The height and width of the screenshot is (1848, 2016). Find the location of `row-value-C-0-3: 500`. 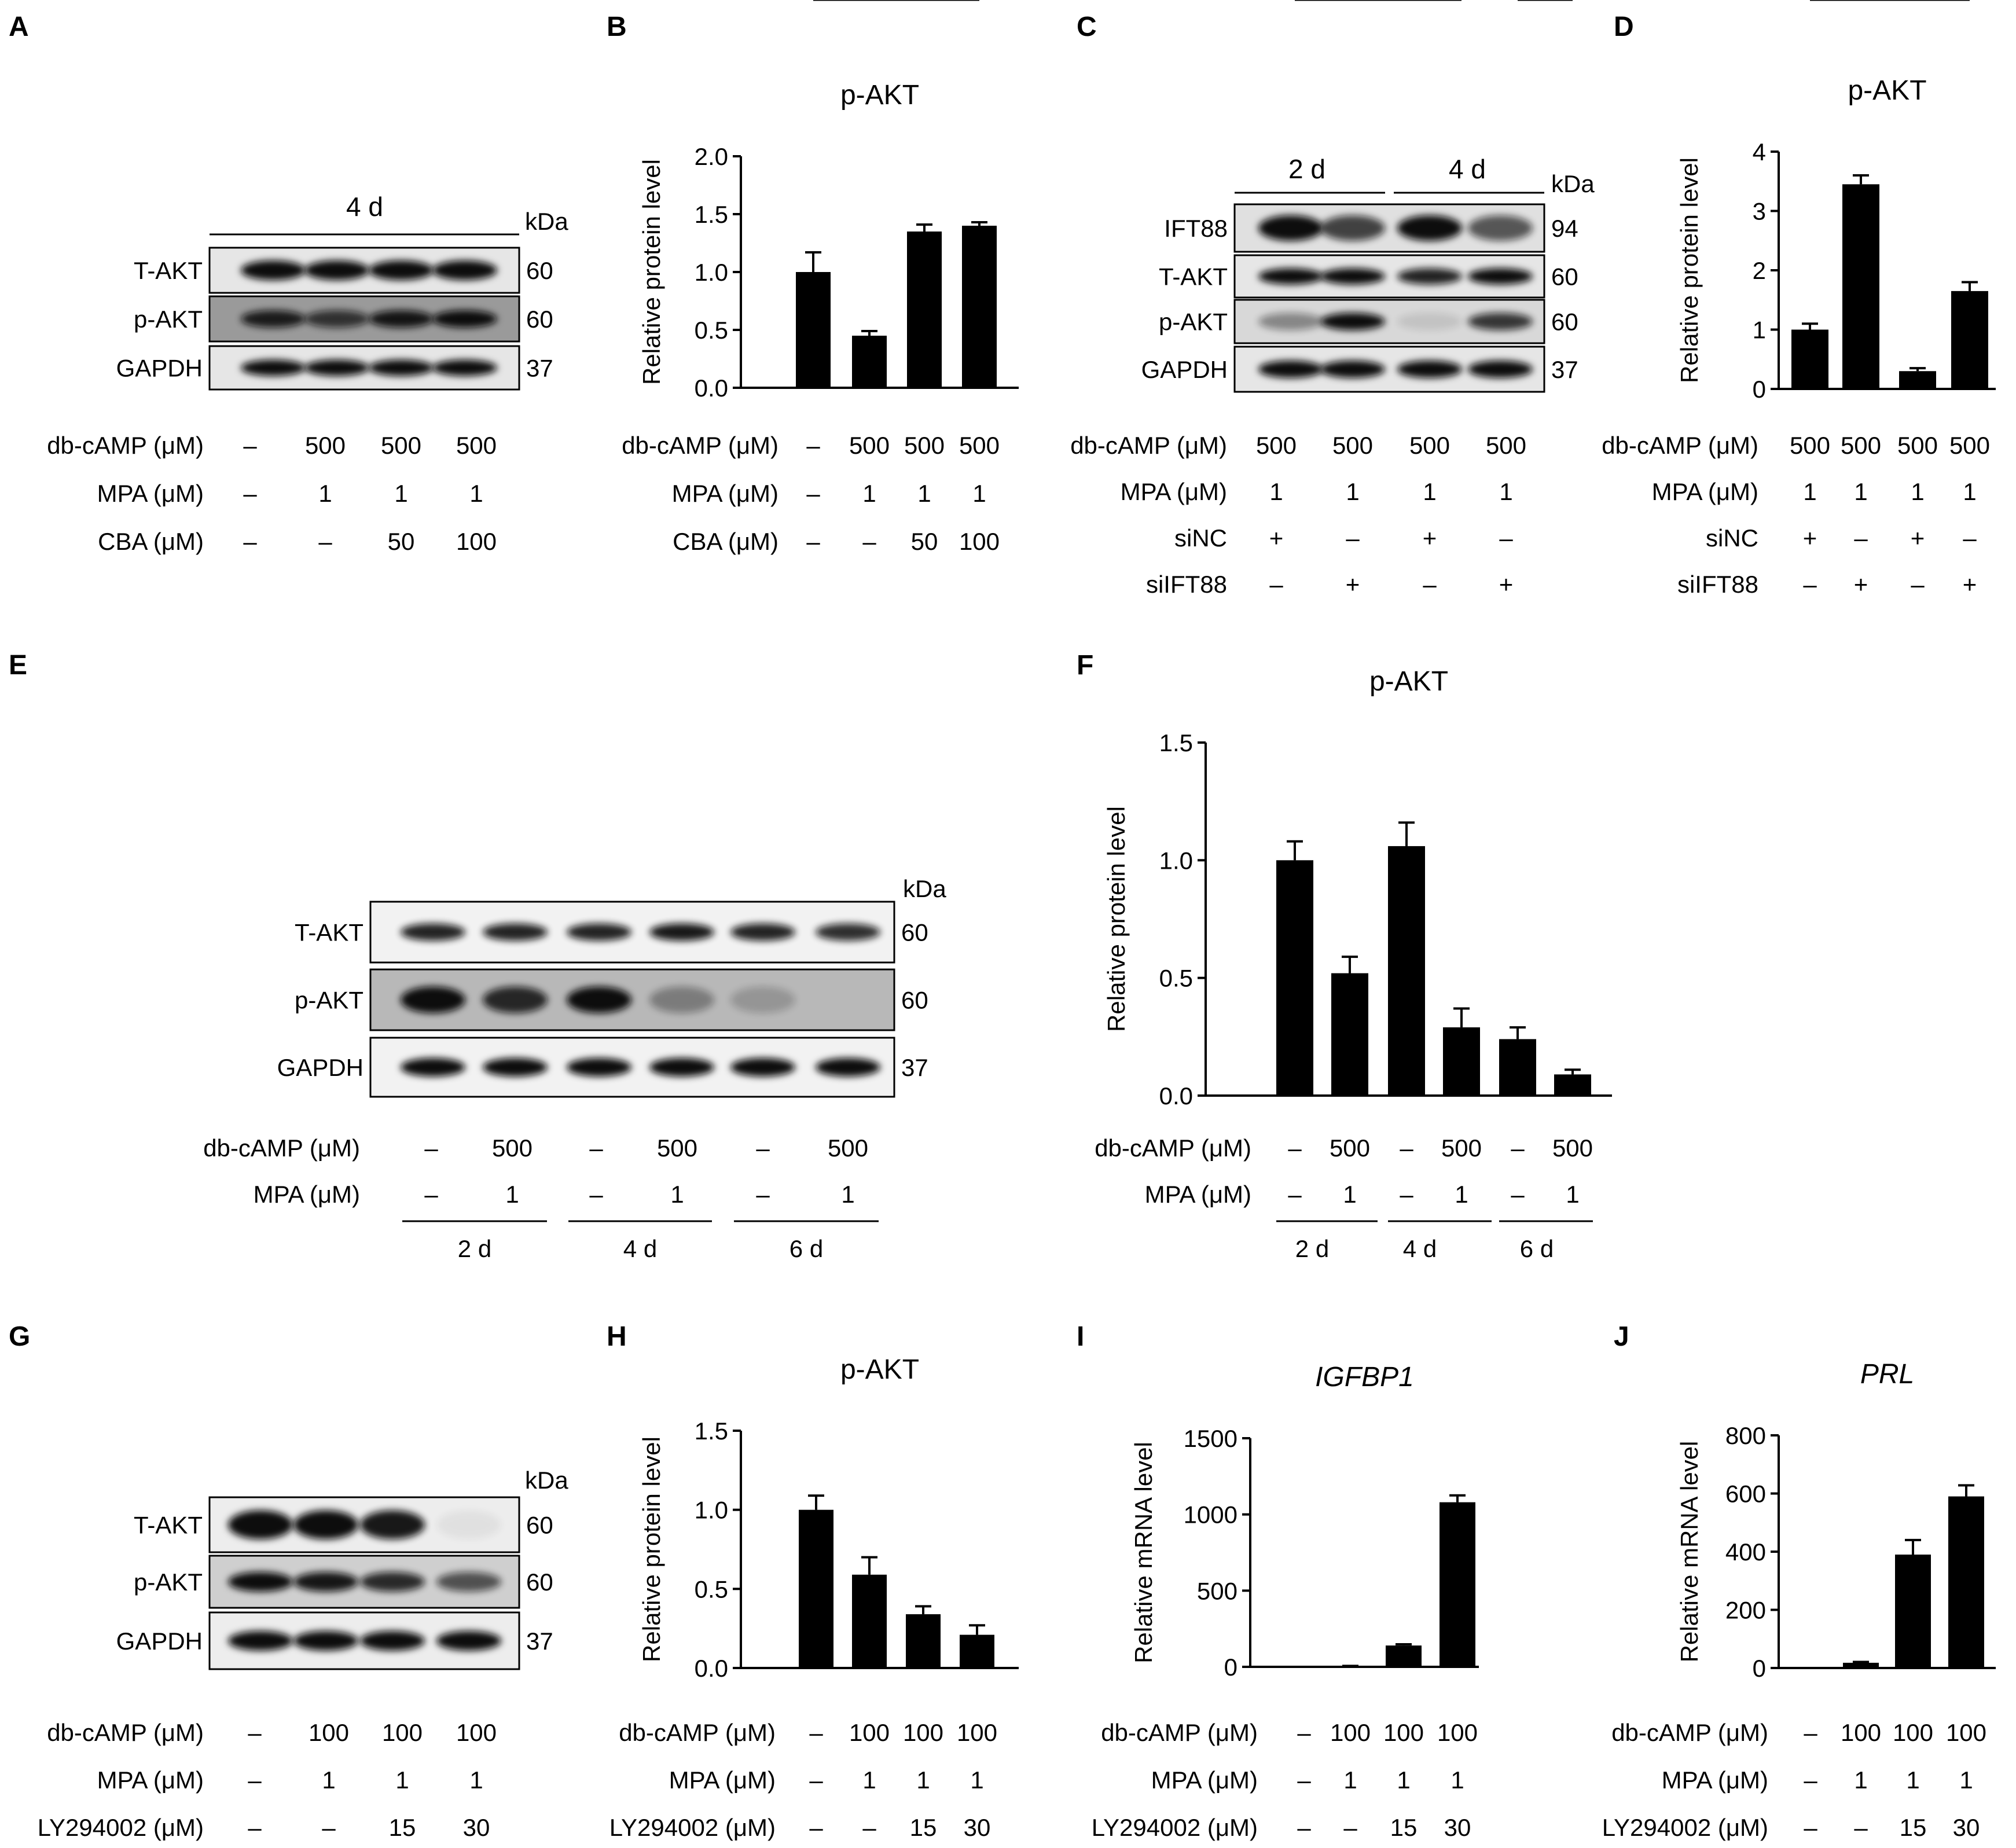

row-value-C-0-3: 500 is located at coordinates (1506, 445).